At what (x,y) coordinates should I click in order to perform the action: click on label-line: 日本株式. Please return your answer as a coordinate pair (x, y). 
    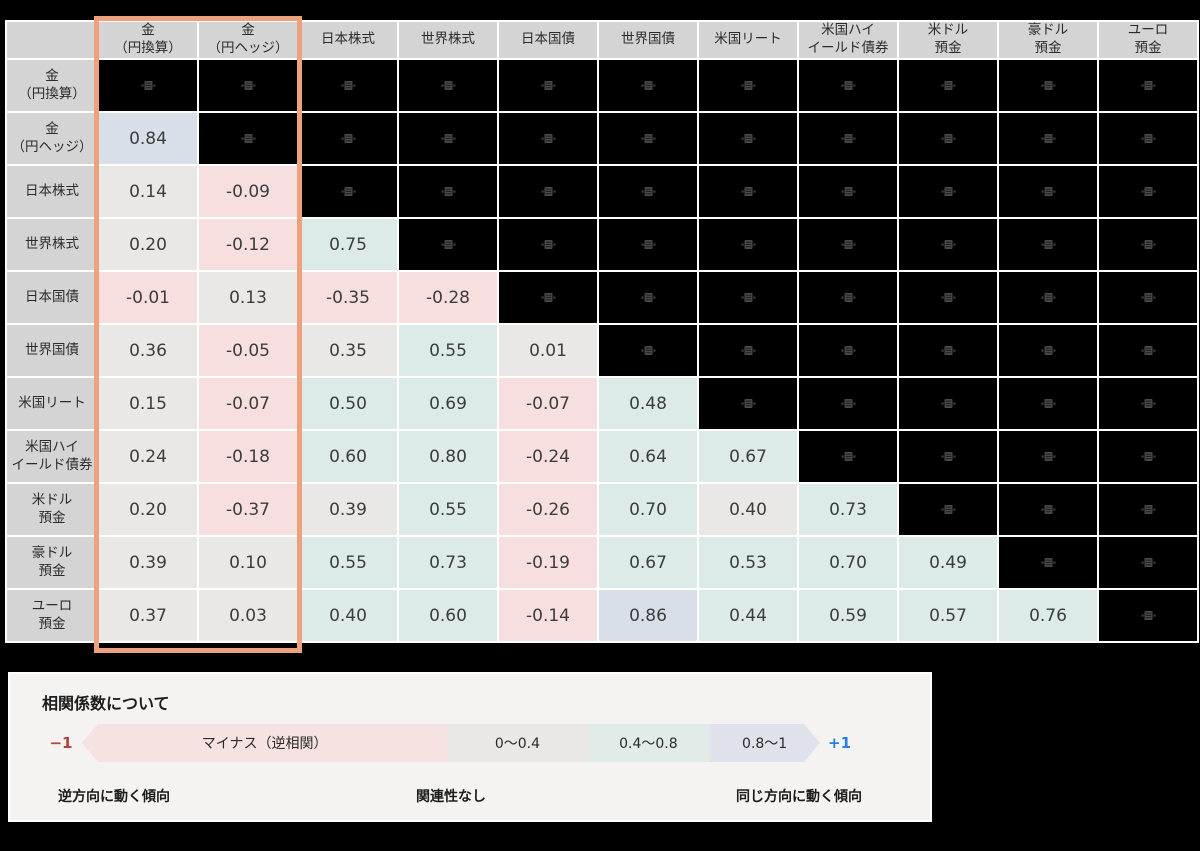
    Looking at the image, I should click on (52, 190).